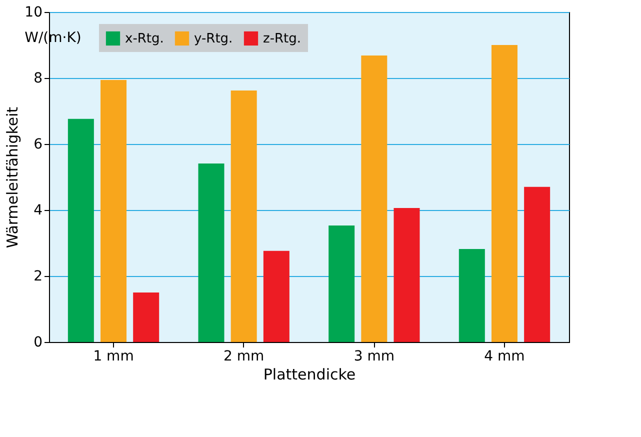  I want to click on x-axis-title: Plattendicke, so click(309, 375).